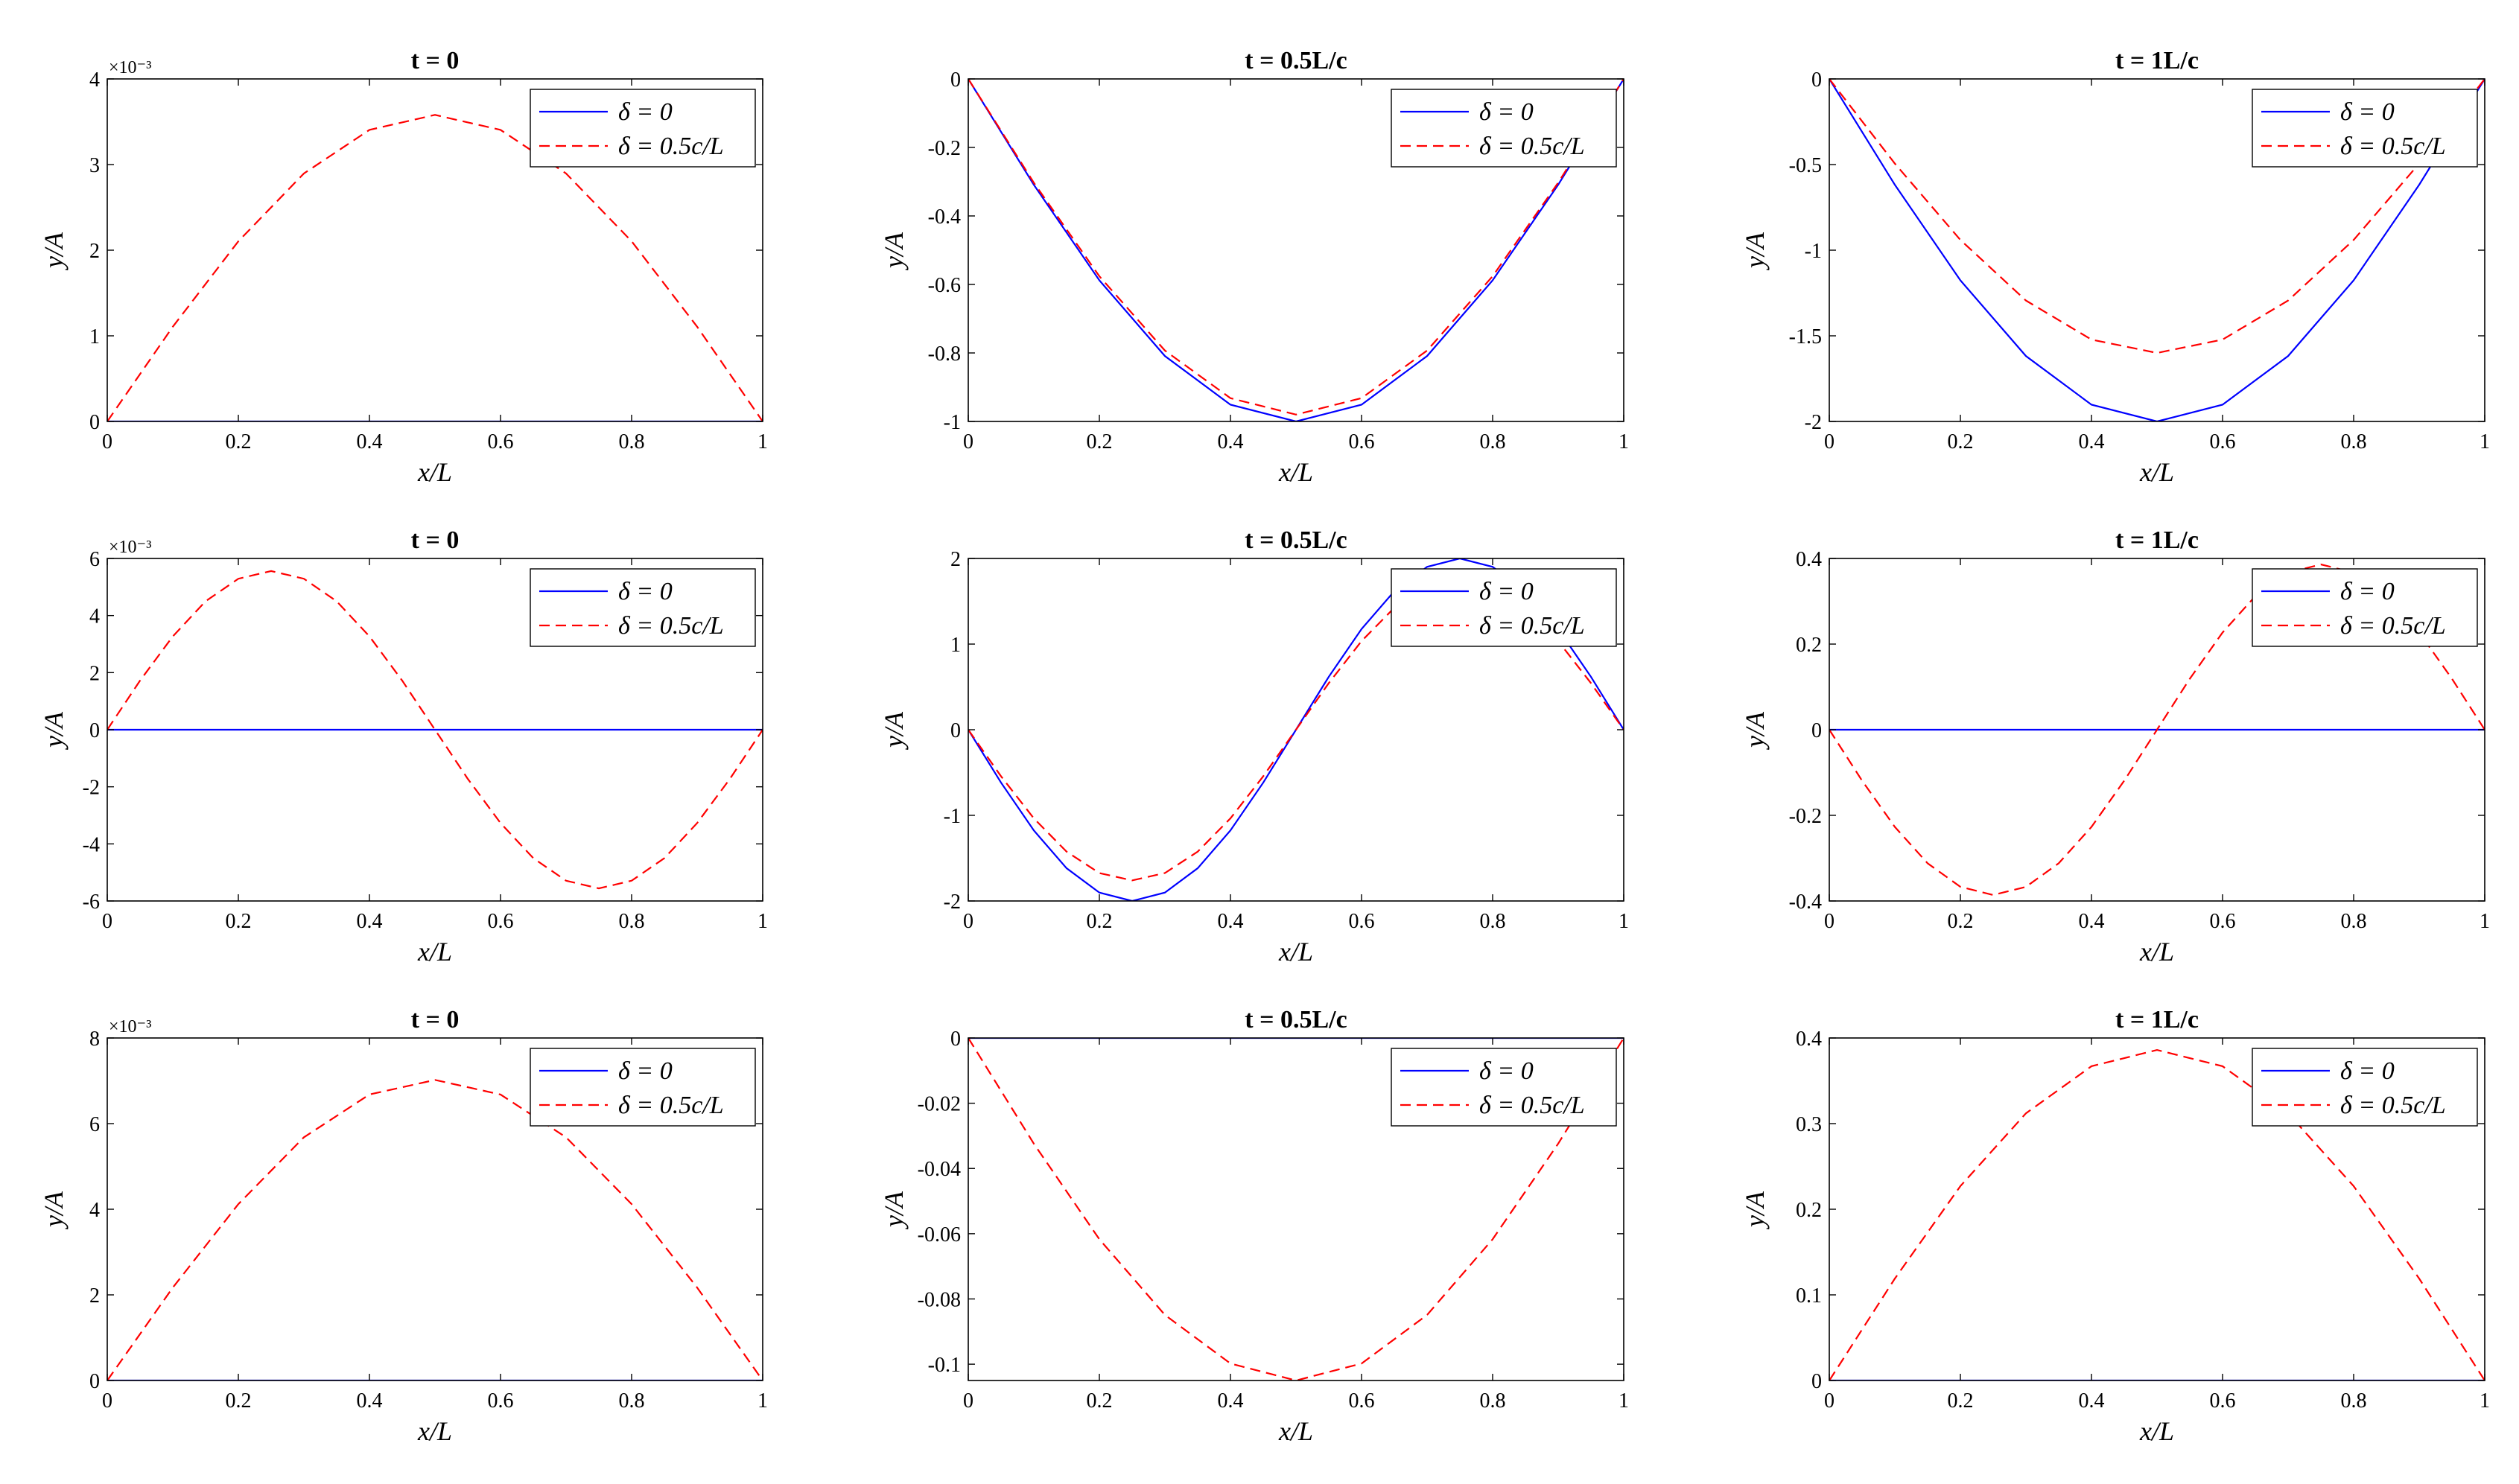  Describe the element at coordinates (94, 1296) in the screenshot. I see `y-tick-label: 2` at that location.